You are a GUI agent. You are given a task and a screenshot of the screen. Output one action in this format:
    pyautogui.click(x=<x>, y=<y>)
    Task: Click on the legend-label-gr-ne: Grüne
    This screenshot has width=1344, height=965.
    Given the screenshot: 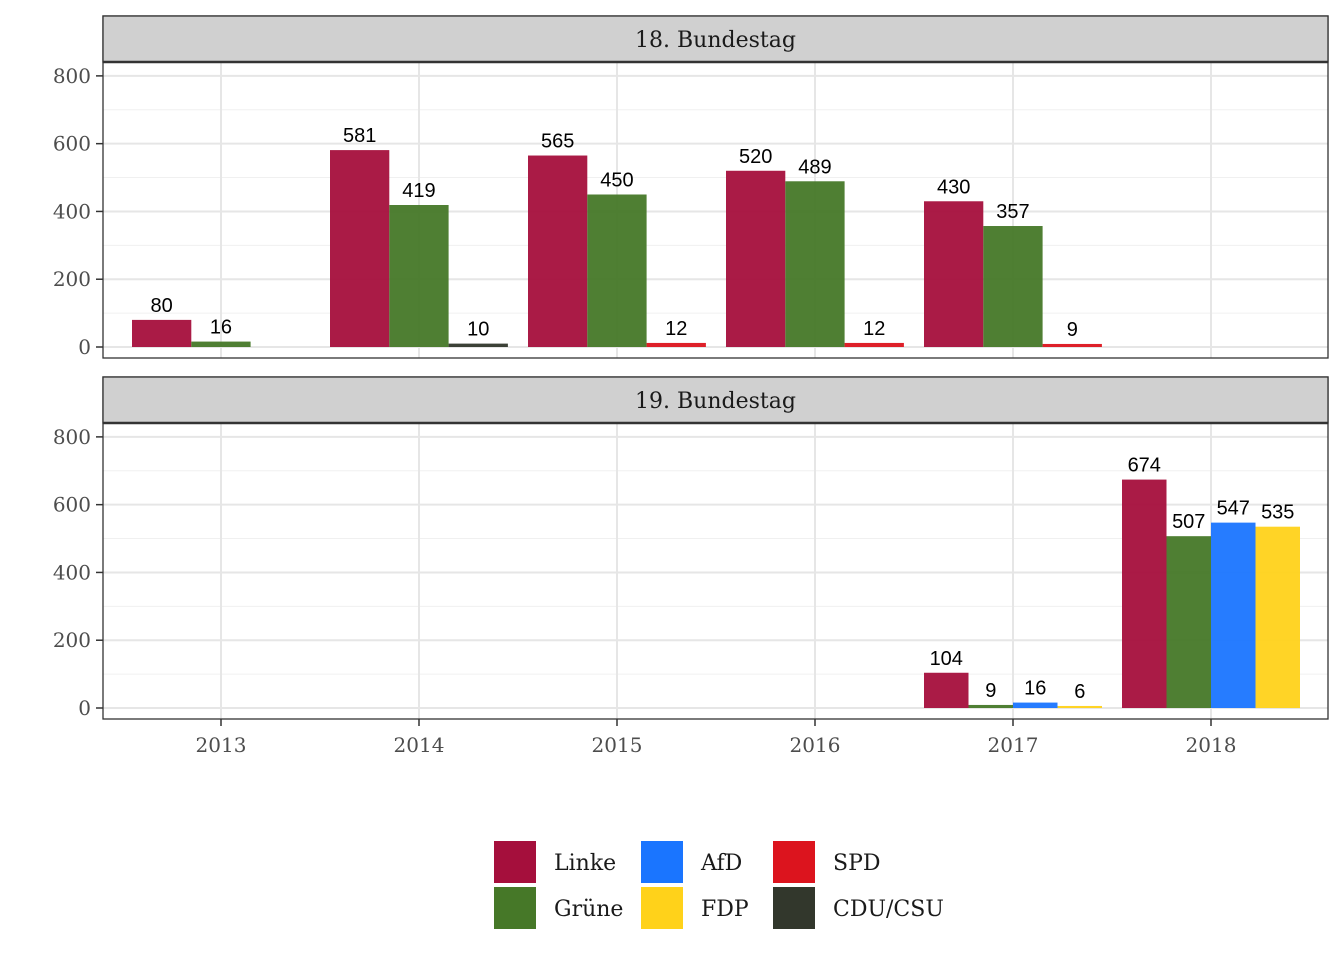 What is the action you would take?
    pyautogui.click(x=588, y=909)
    